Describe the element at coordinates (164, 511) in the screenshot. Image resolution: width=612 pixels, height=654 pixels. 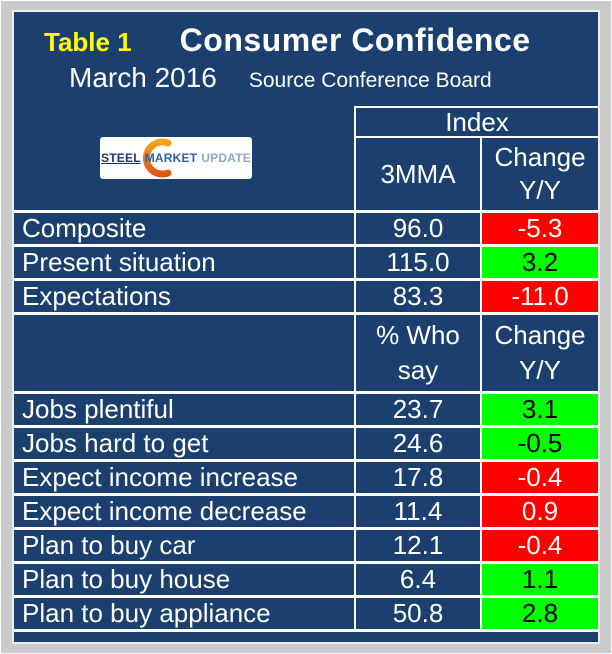
I see `row-label: Expect income decrease` at that location.